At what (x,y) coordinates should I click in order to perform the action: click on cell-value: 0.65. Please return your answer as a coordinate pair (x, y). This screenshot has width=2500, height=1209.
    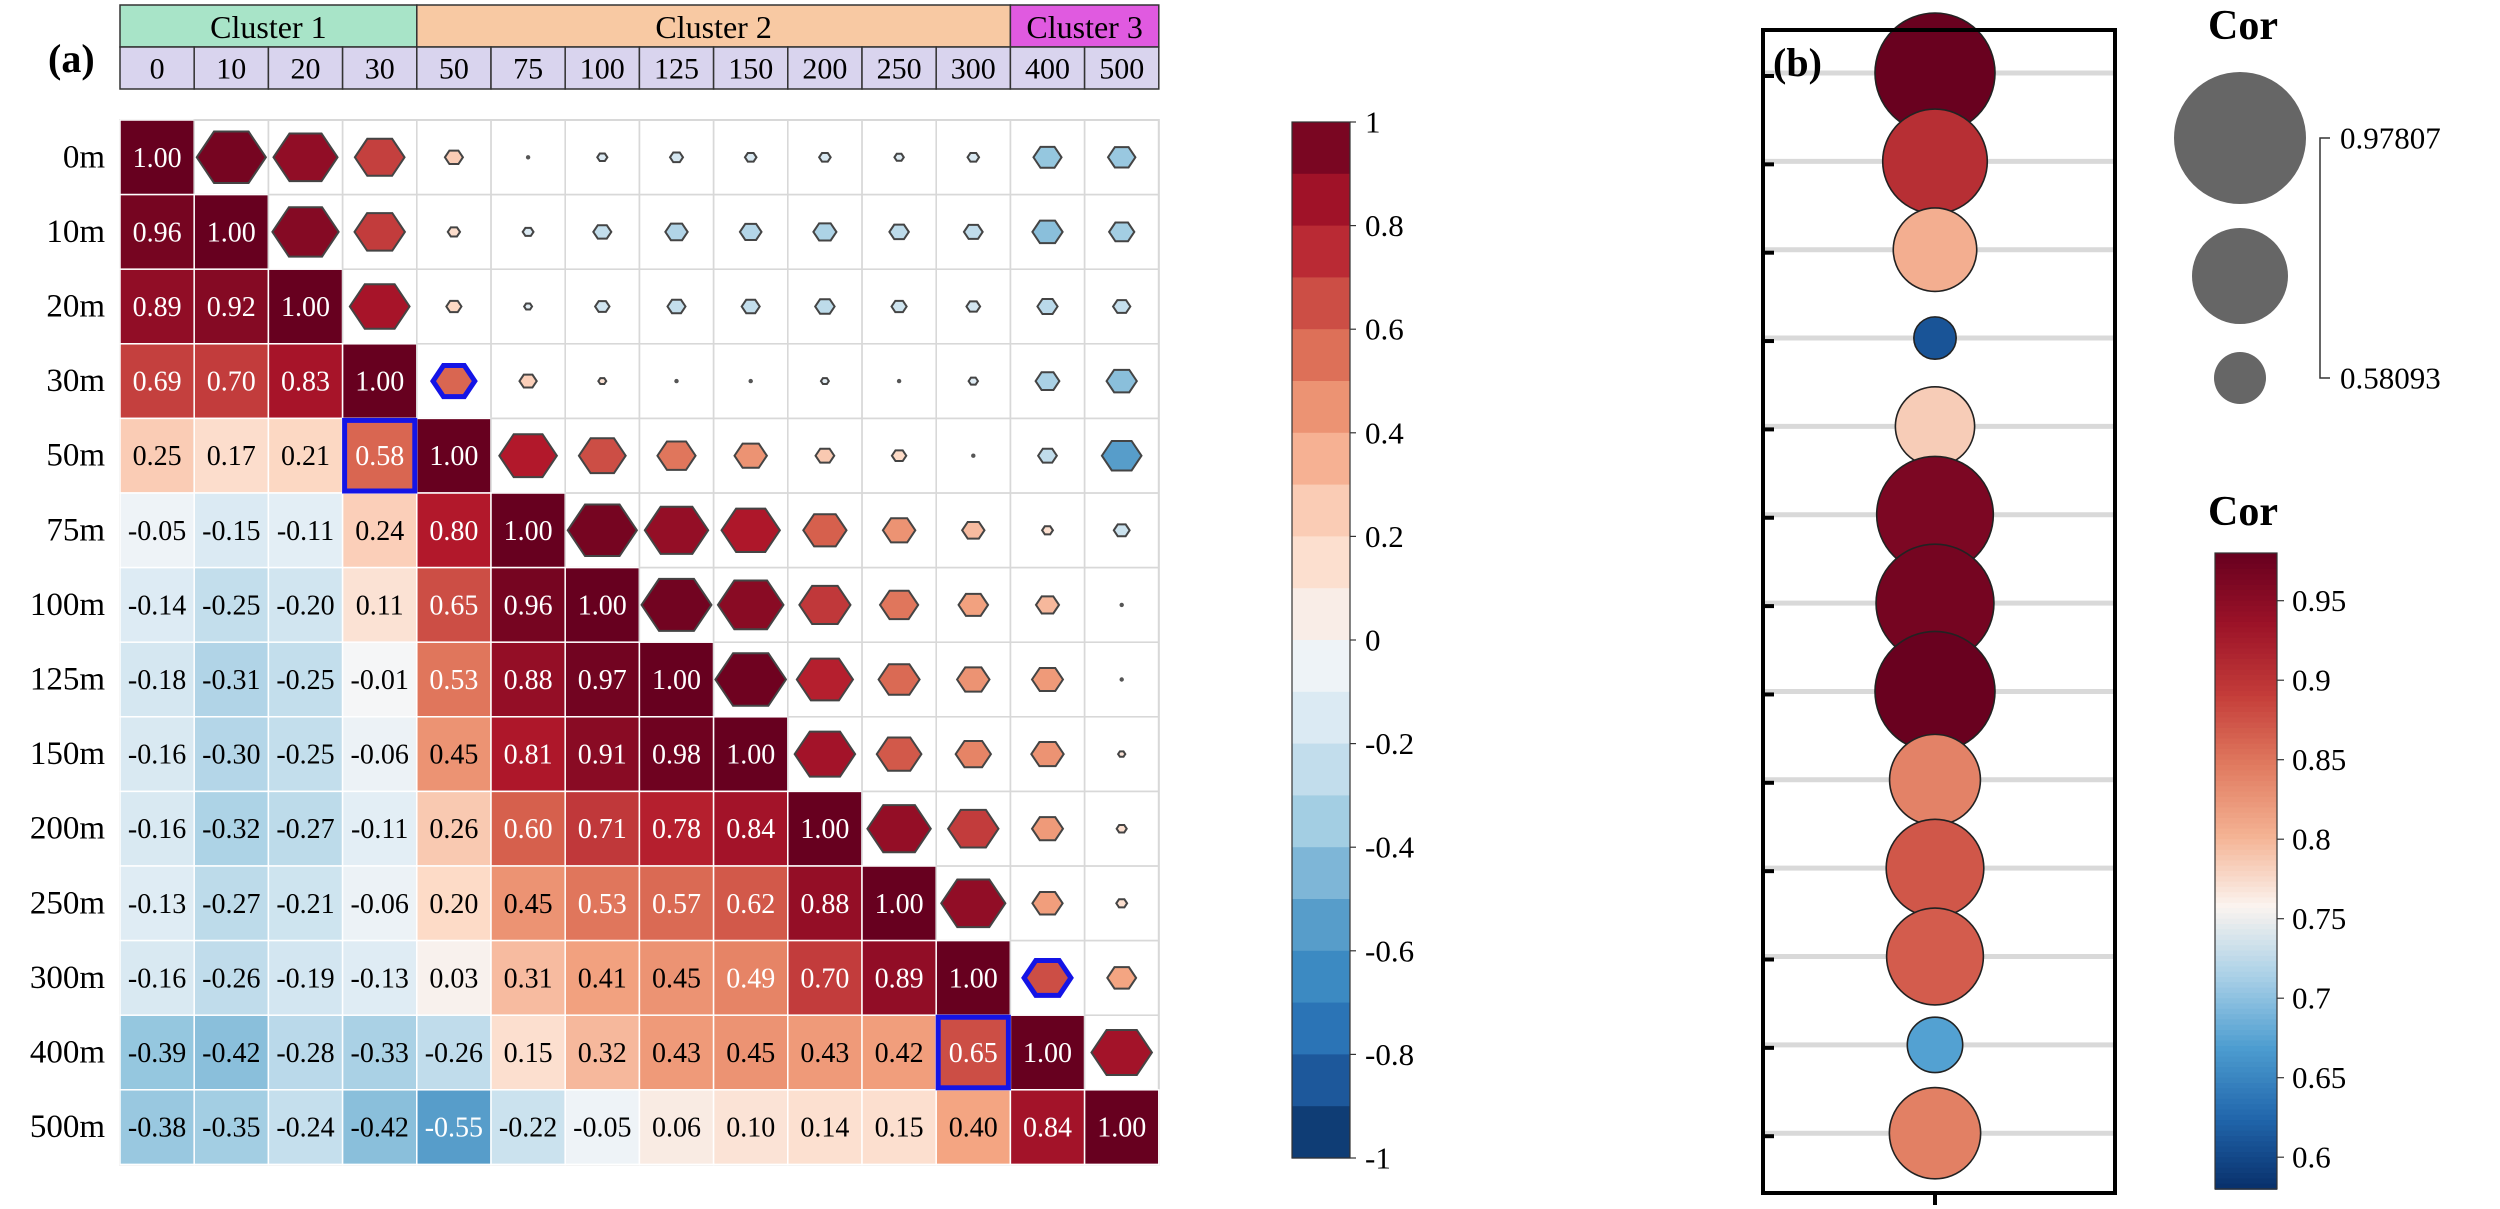
    Looking at the image, I should click on (973, 1053).